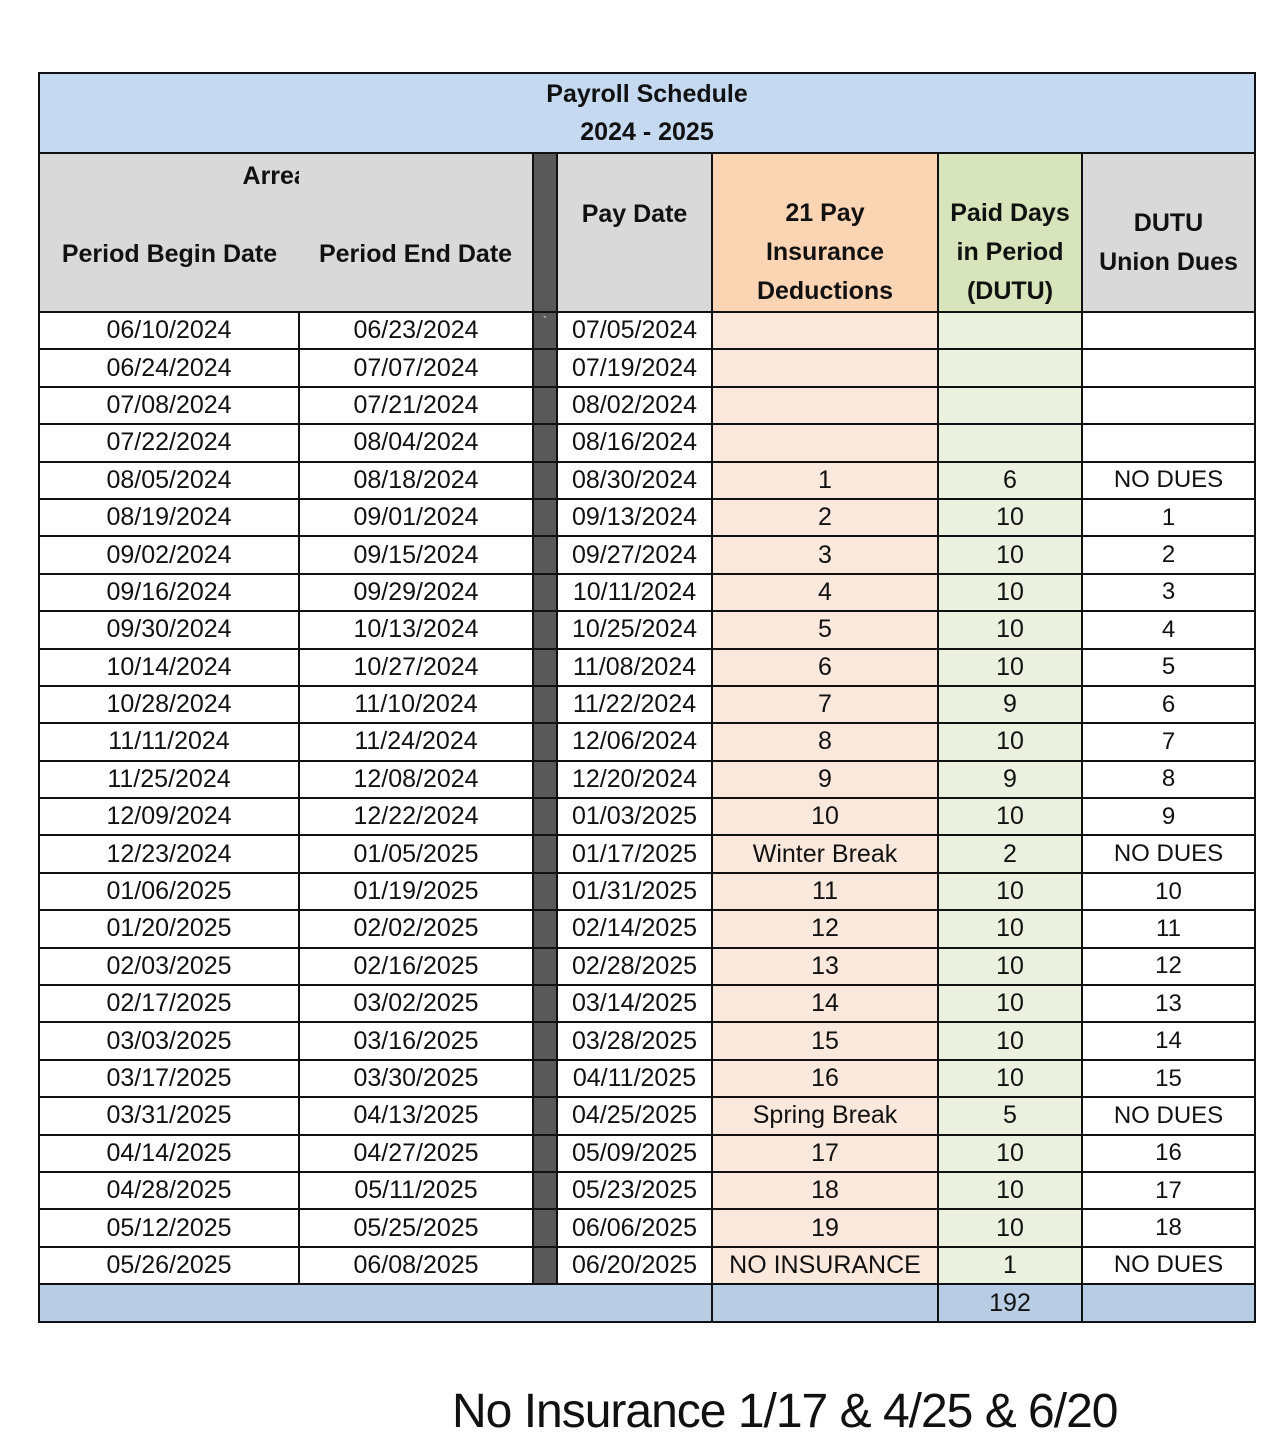  What do you see at coordinates (169, 443) in the screenshot?
I see `period-begin-cell: 07/22/2024` at bounding box center [169, 443].